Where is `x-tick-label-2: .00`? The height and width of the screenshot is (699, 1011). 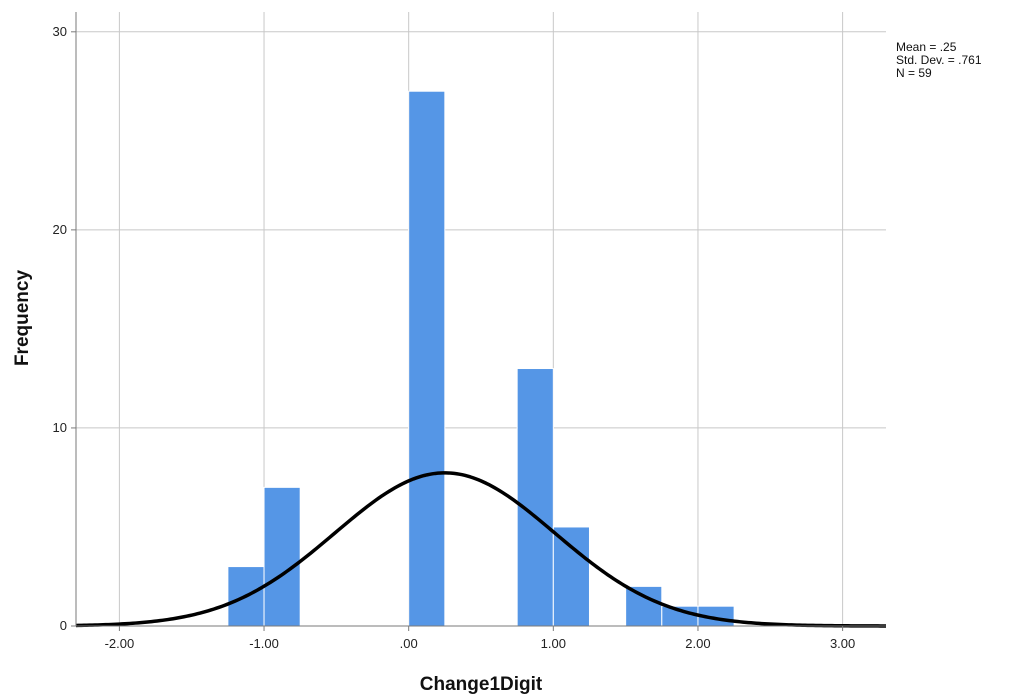
x-tick-label-2: .00 is located at coordinates (409, 643).